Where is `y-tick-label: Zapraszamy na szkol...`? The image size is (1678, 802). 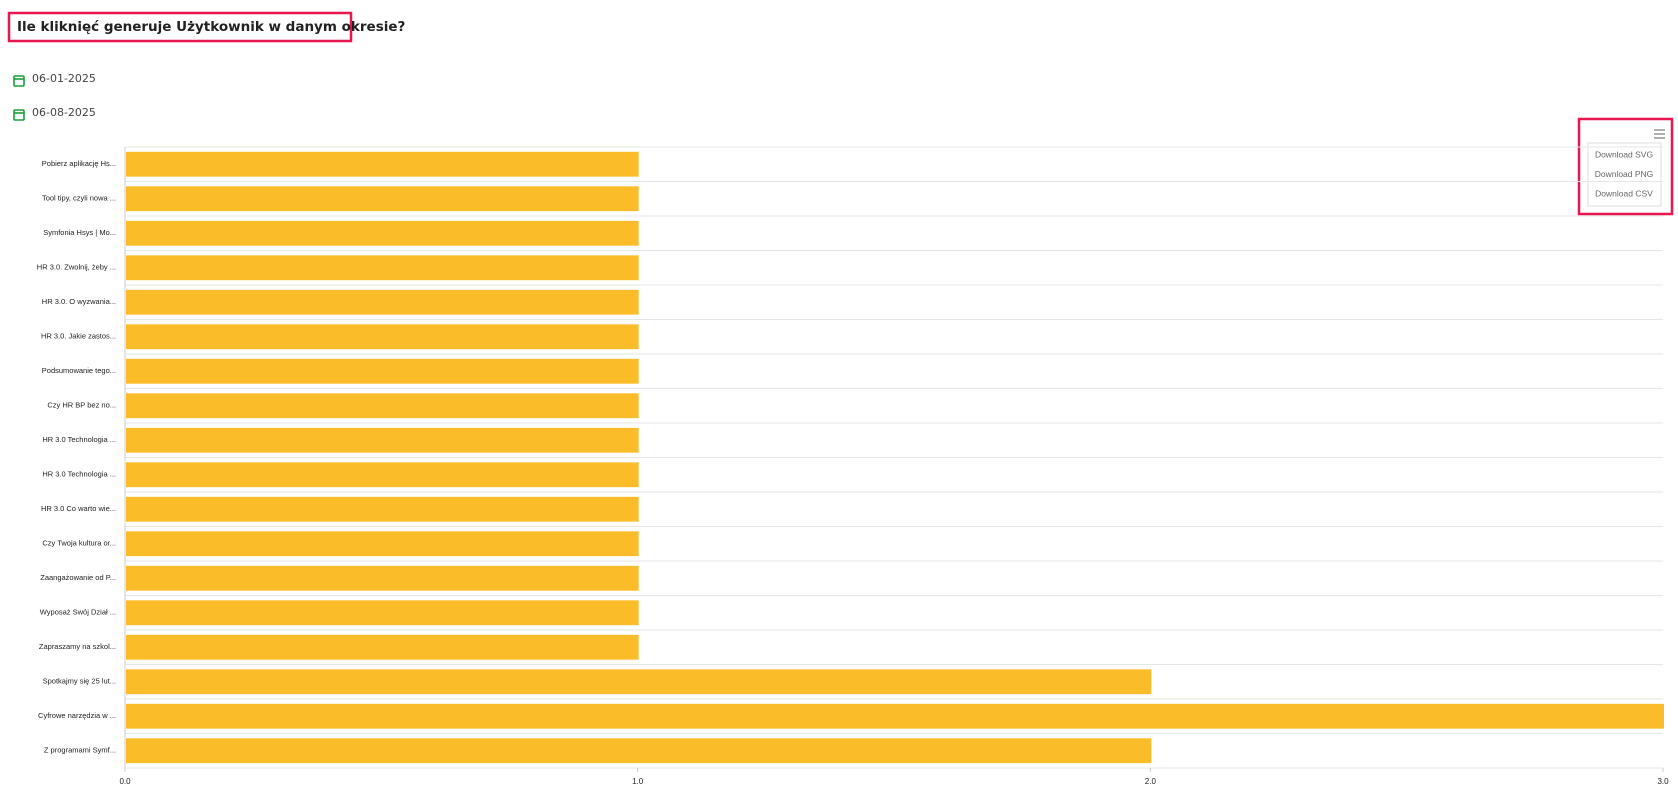 y-tick-label: Zapraszamy na szkol... is located at coordinates (77, 646).